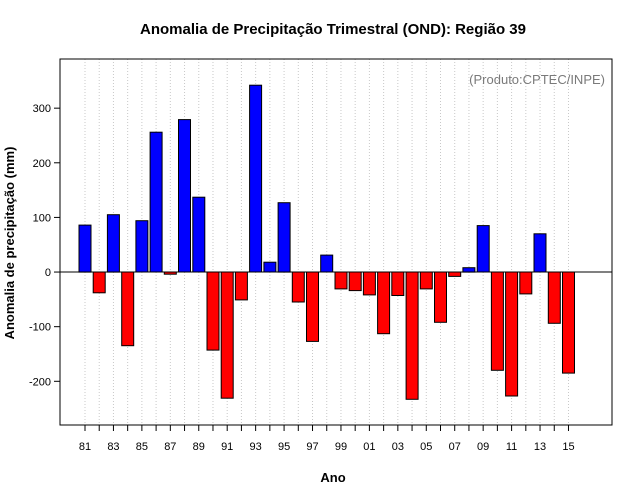  Describe the element at coordinates (398, 447) in the screenshot. I see `x-tick-label: 03` at that location.